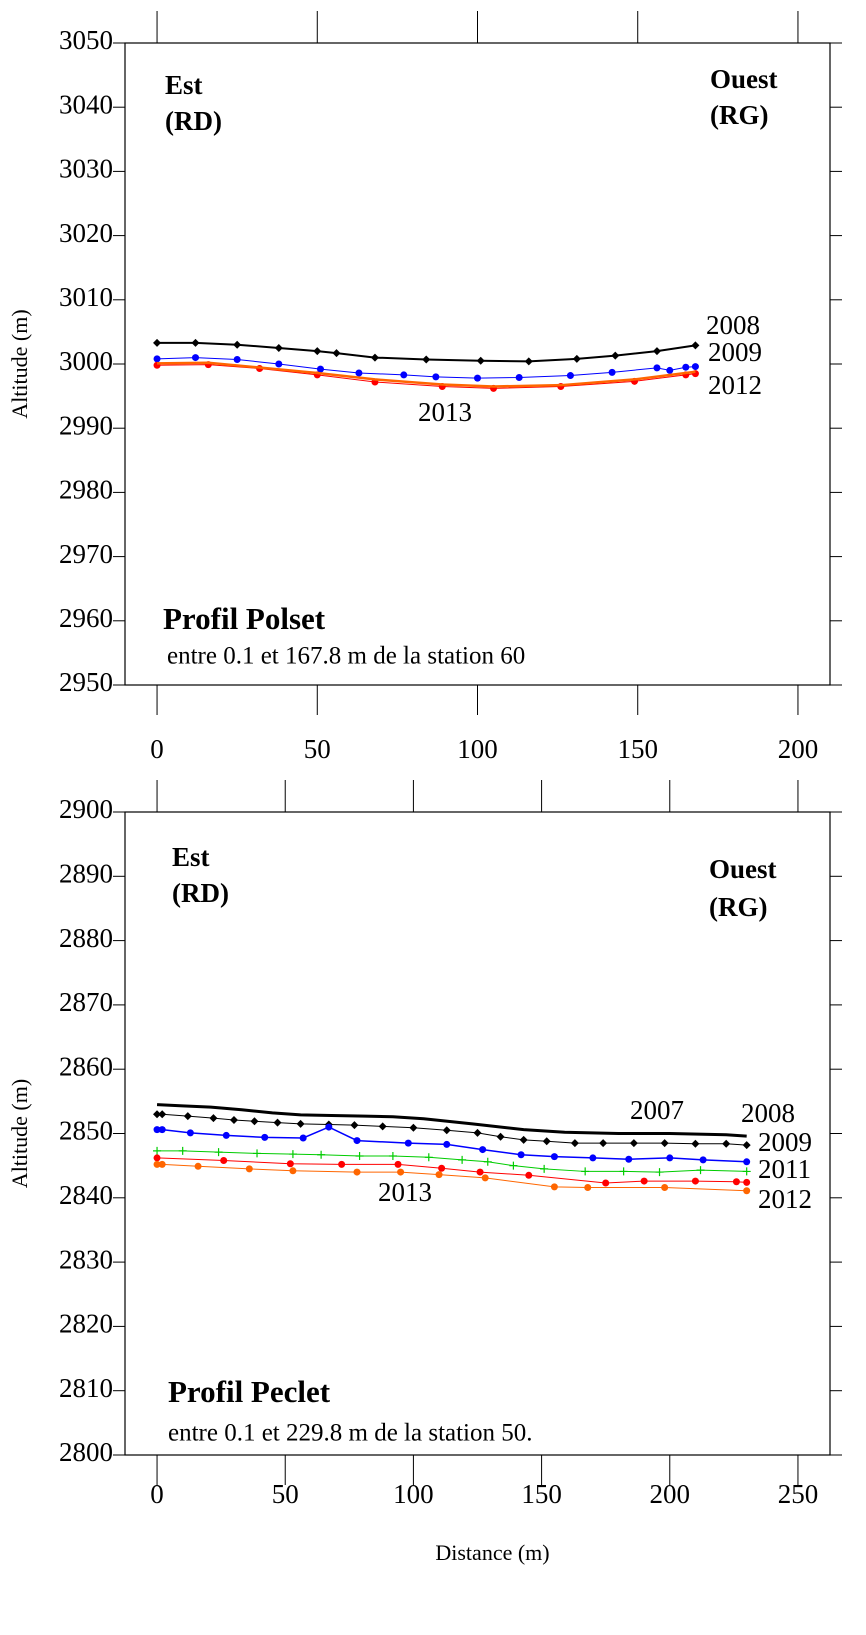  What do you see at coordinates (86, 682) in the screenshot?
I see `y-tick-label: 2950` at bounding box center [86, 682].